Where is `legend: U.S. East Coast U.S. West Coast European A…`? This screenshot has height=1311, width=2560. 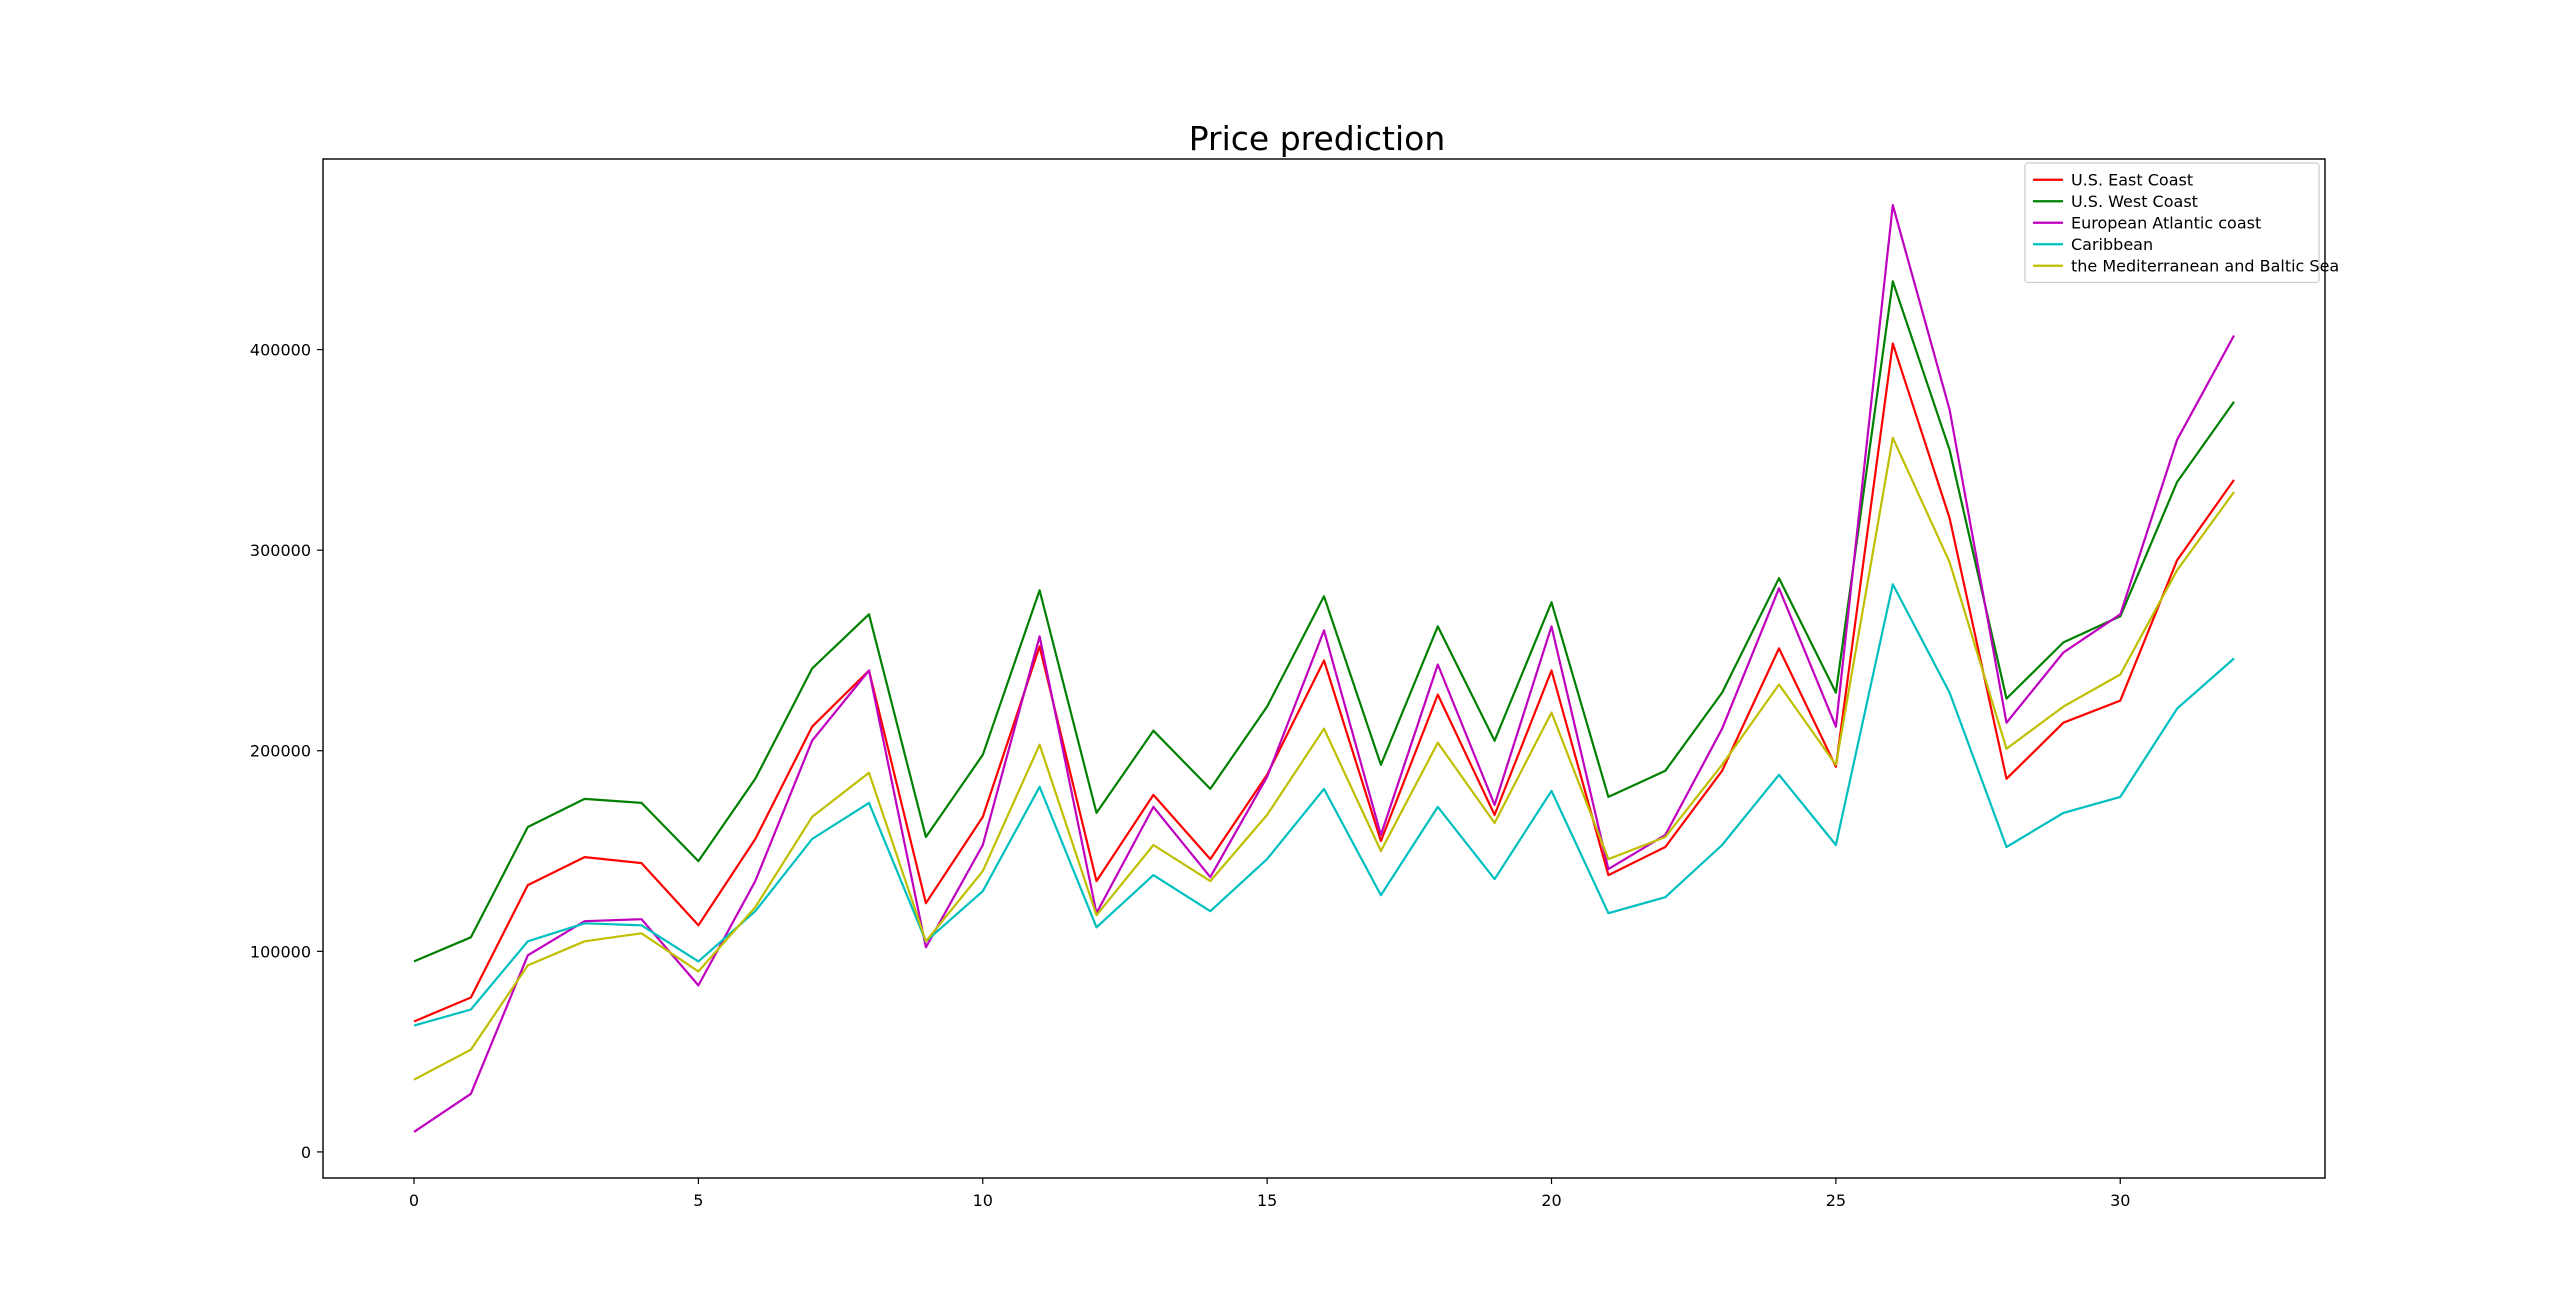
legend: U.S. East Coast U.S. West Coast European A… is located at coordinates (2181, 223).